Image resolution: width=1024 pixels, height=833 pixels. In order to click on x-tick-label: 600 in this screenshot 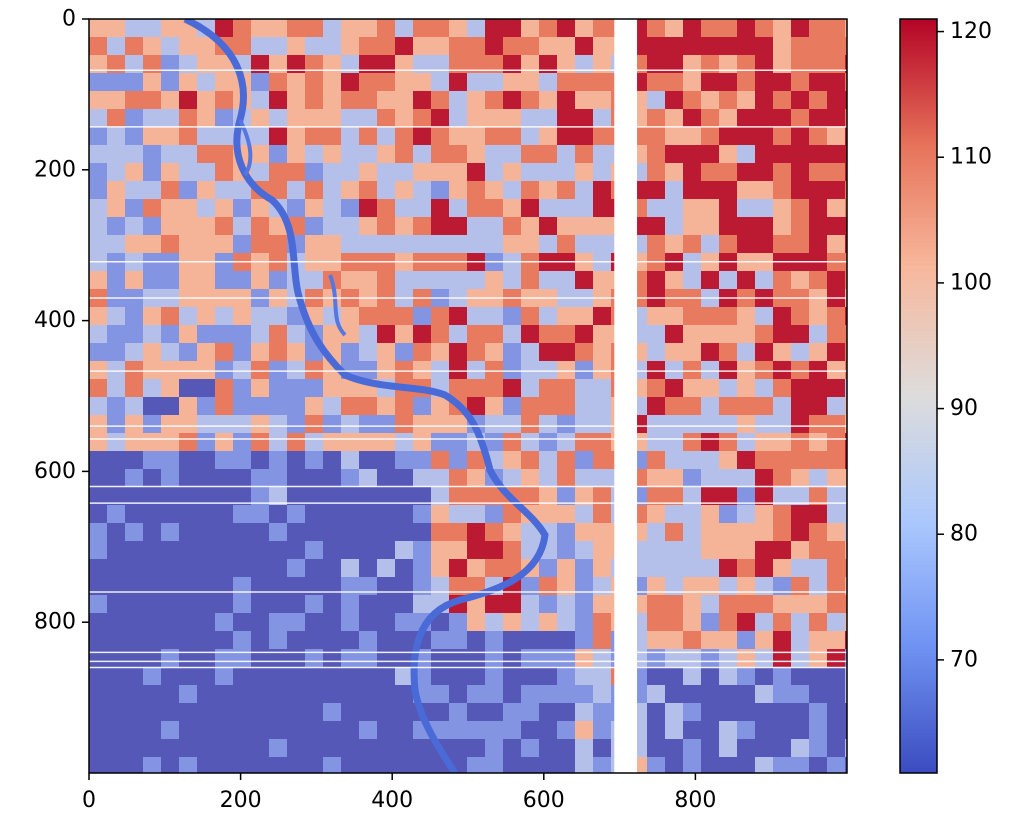, I will do `click(544, 800)`.